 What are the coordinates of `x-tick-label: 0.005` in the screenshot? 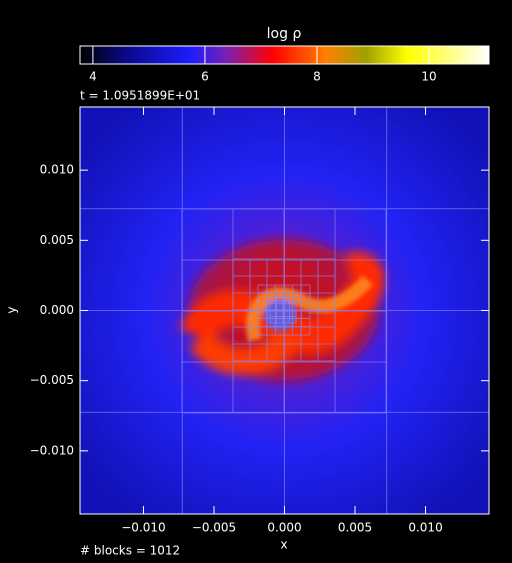 It's located at (355, 528).